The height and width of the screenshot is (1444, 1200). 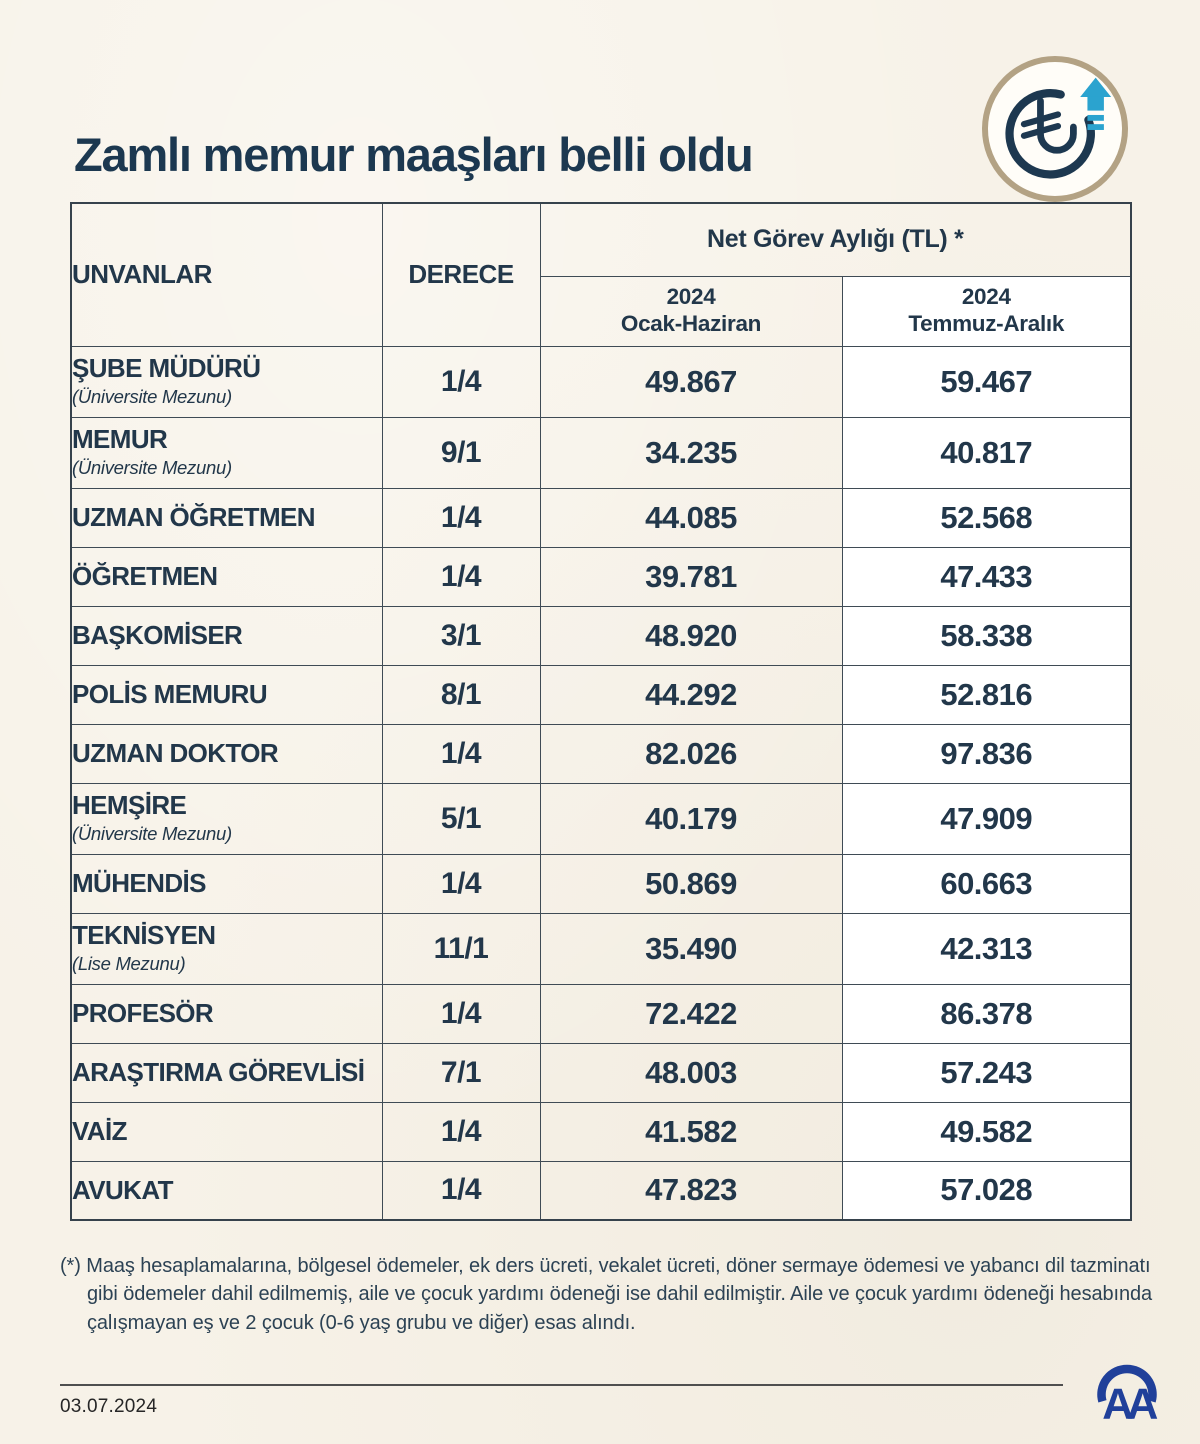 I want to click on table-row: UZMAN ÖĞRETMEN 1/4 44.085 52.568, so click(x=601, y=517).